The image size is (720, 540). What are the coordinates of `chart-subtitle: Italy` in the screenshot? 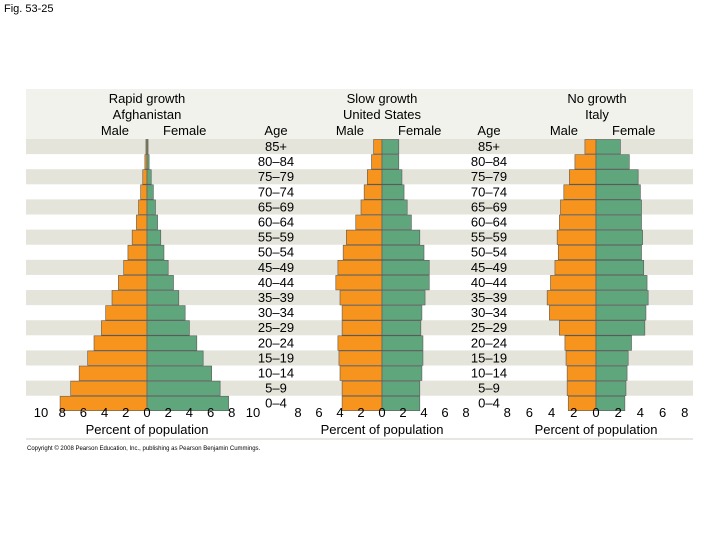 It's located at (597, 114).